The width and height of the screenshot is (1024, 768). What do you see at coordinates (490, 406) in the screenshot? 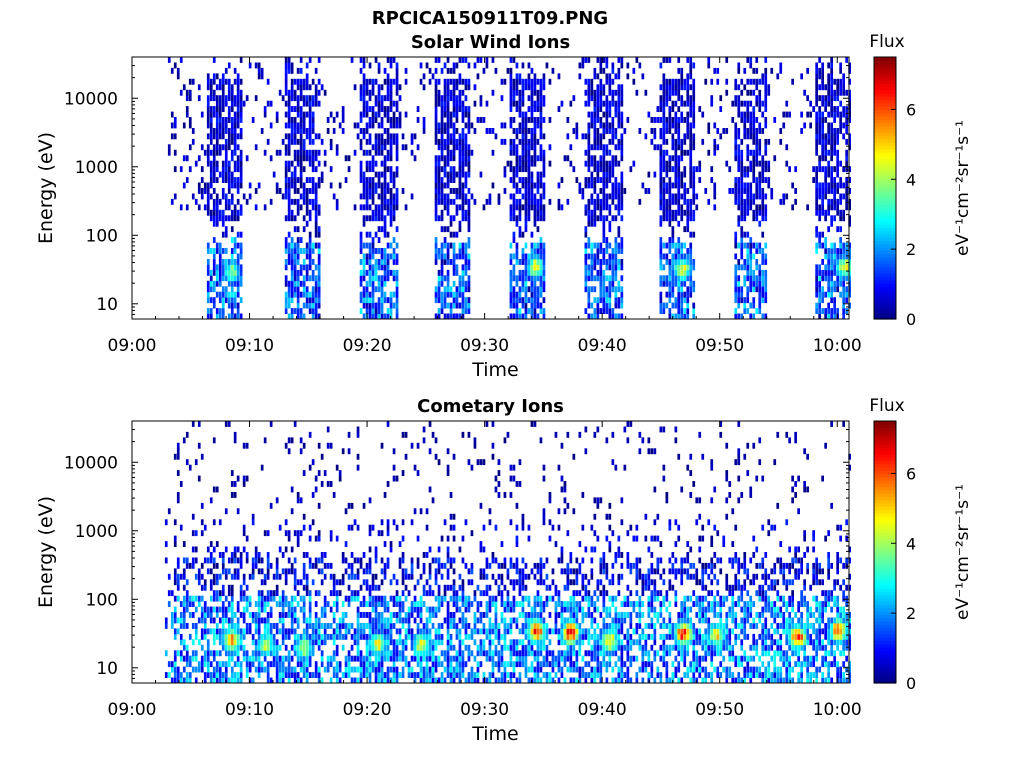
I see `panel-title: Cometary Ions` at bounding box center [490, 406].